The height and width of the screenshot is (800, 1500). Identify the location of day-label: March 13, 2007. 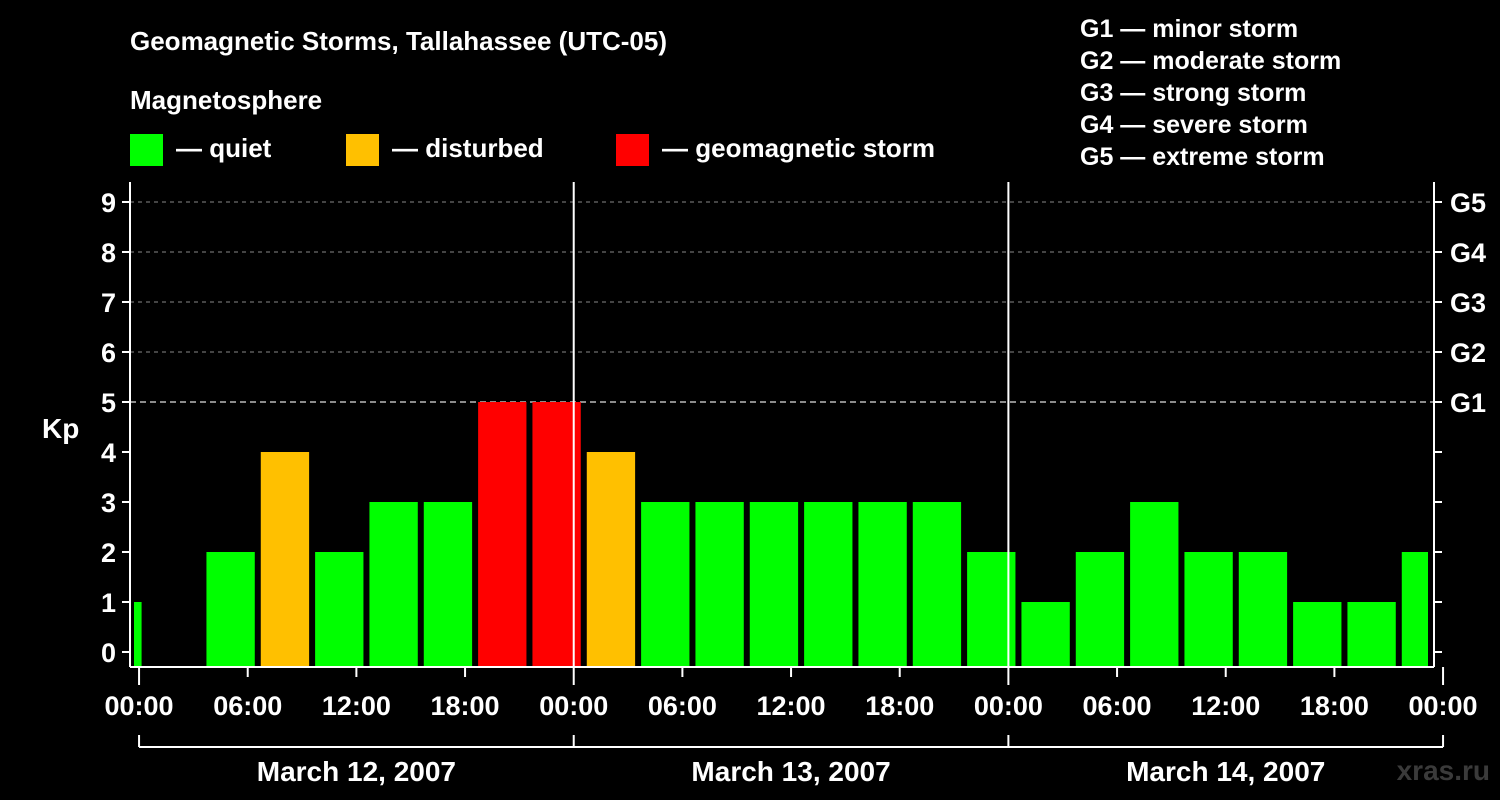
(790, 771).